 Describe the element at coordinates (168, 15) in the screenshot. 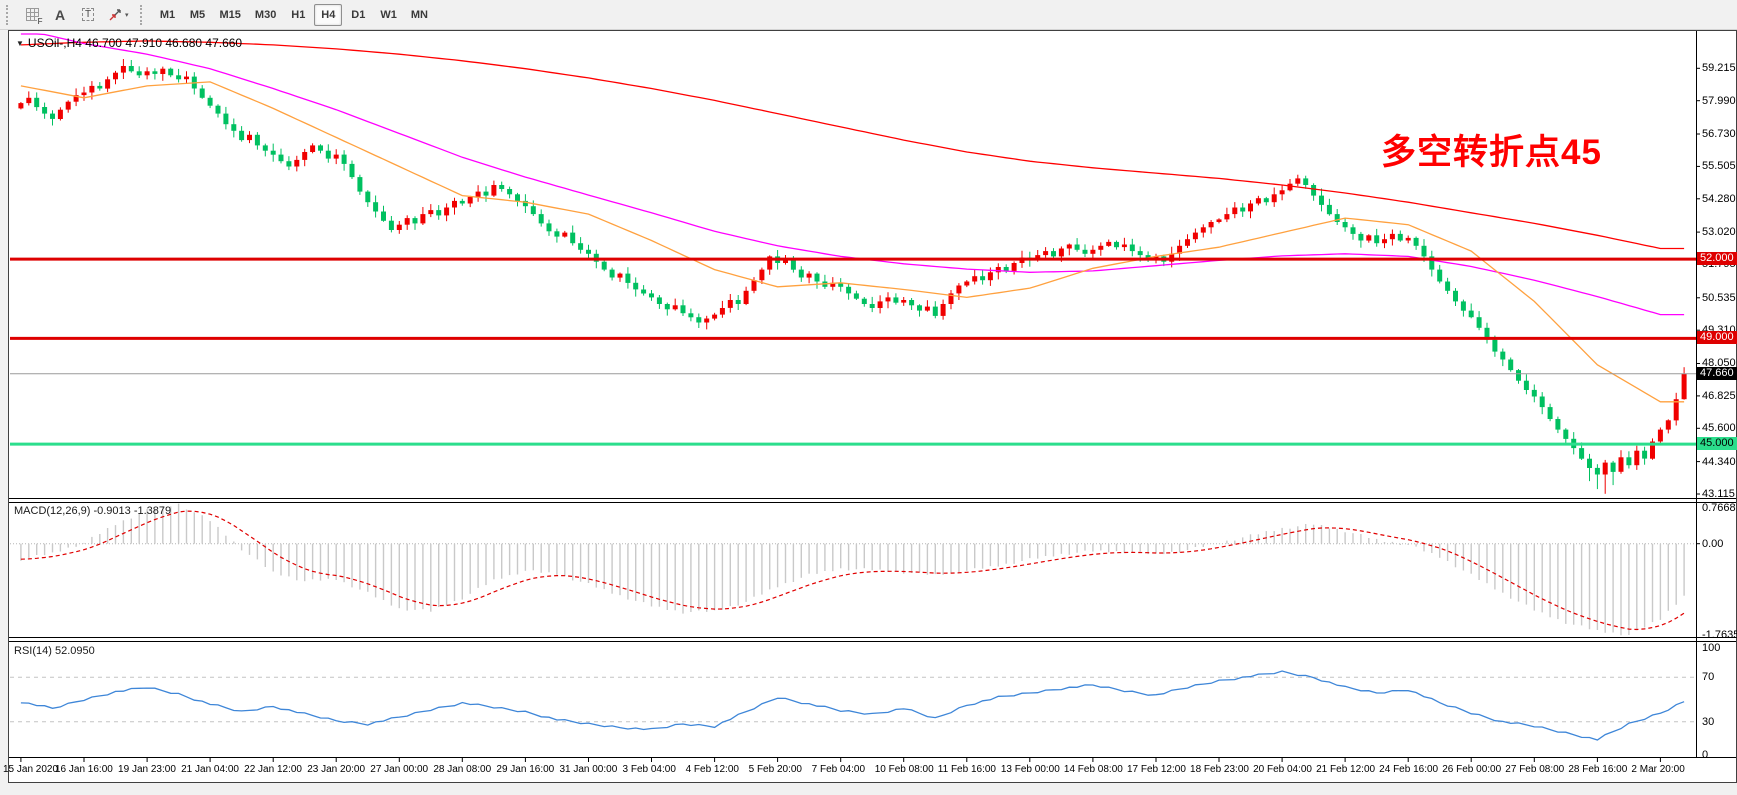

I see `timeframe-button-m1: M1` at that location.